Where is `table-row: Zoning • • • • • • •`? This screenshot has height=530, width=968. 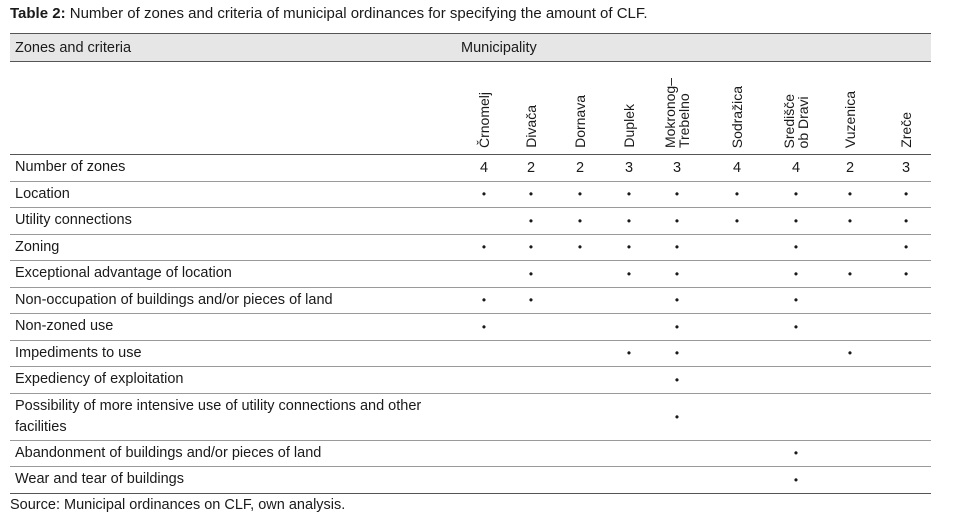
table-row: Zoning • • • • • • • is located at coordinates (471, 247).